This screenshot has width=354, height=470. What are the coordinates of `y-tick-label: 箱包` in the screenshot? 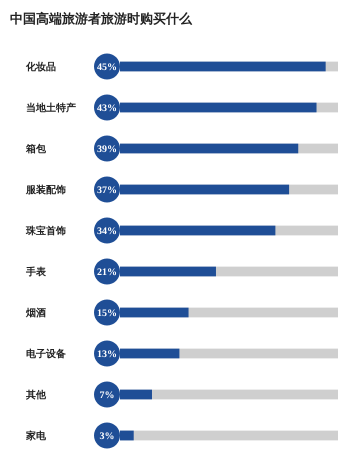 It's located at (36, 149).